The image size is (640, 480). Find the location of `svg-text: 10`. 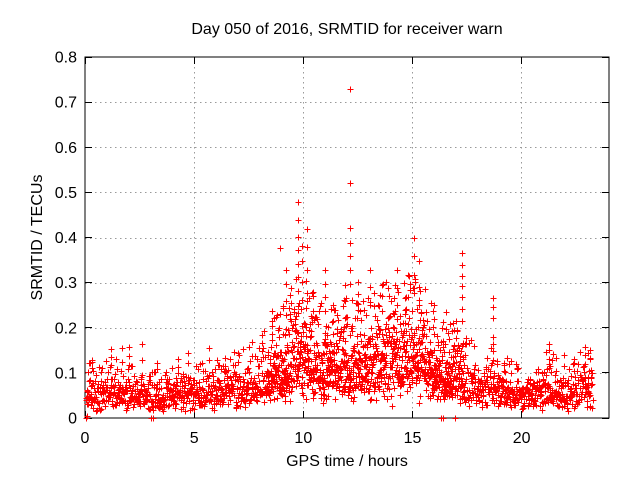

svg-text: 10 is located at coordinates (303, 438).